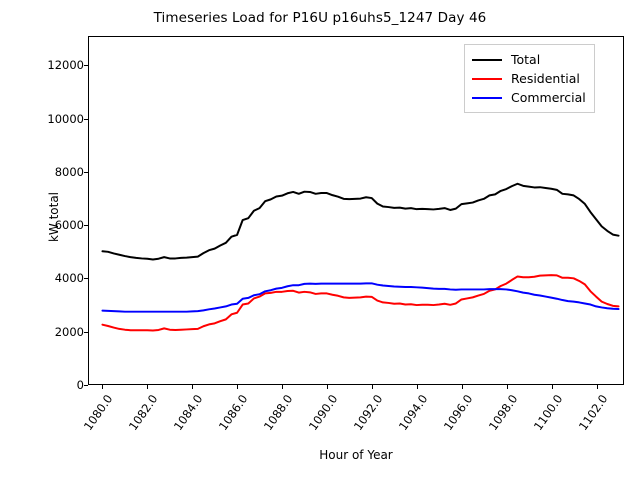  Describe the element at coordinates (69, 331) in the screenshot. I see `y-axis-tick-label: 2000` at that location.